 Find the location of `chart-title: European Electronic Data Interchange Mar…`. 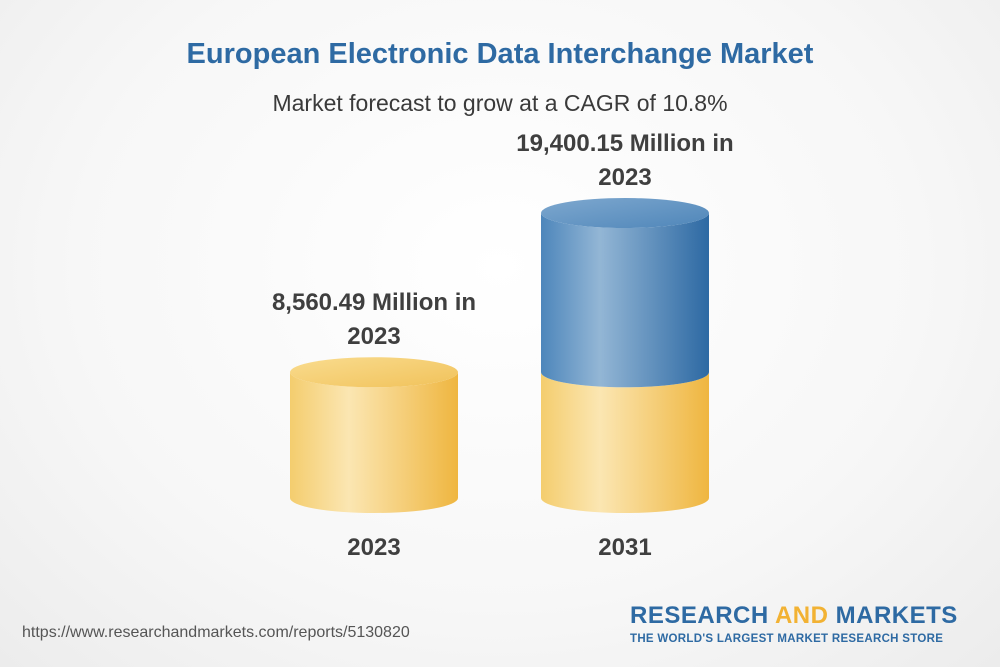

chart-title: European Electronic Data Interchange Mar… is located at coordinates (500, 54).